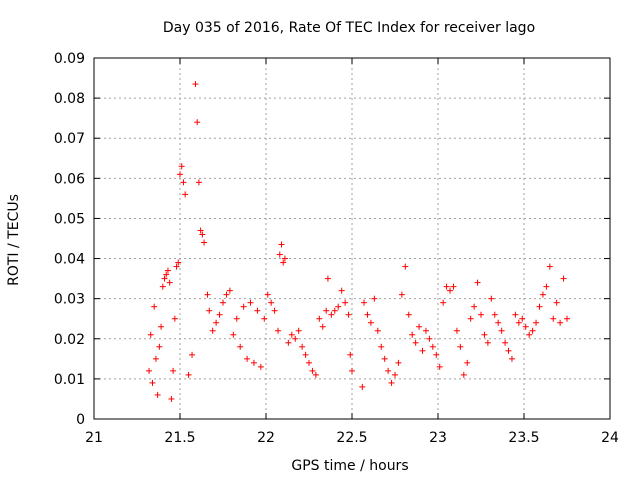 This screenshot has height=480, width=640. Describe the element at coordinates (69, 99) in the screenshot. I see `y-tick-label: 0.08` at that location.